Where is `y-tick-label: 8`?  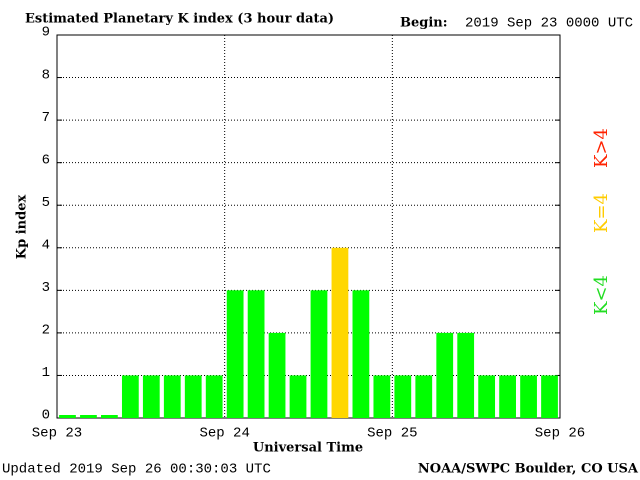 y-tick-label: 8 is located at coordinates (46, 75).